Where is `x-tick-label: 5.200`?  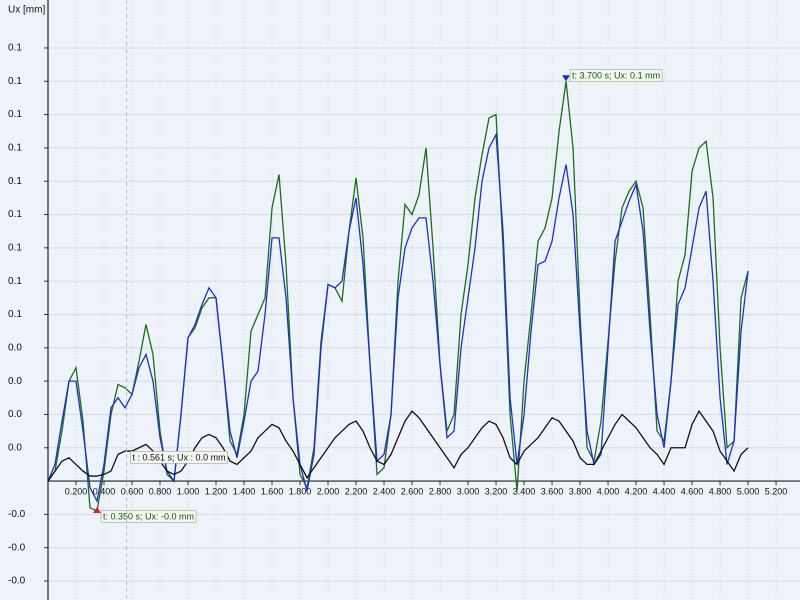
x-tick-label: 5.200 is located at coordinates (776, 491).